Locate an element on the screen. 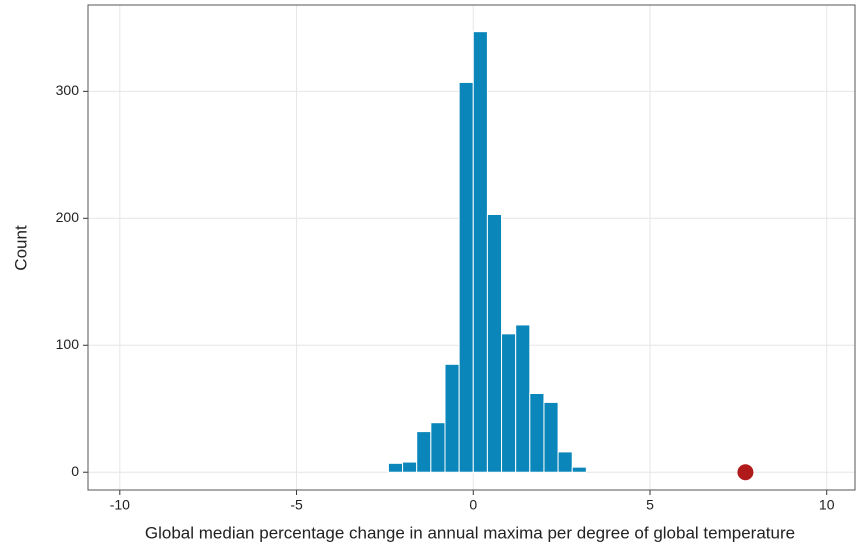 The image size is (856, 548). highlight-point is located at coordinates (745, 472).